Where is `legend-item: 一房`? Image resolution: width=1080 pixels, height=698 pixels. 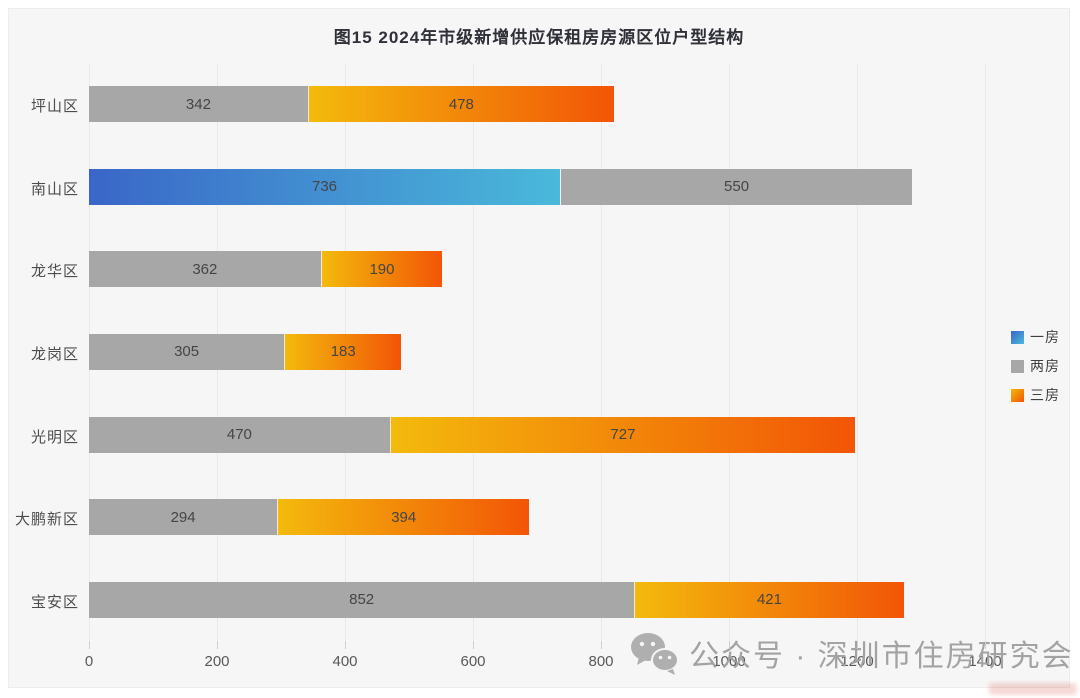
legend-item: 一房 is located at coordinates (1035, 337).